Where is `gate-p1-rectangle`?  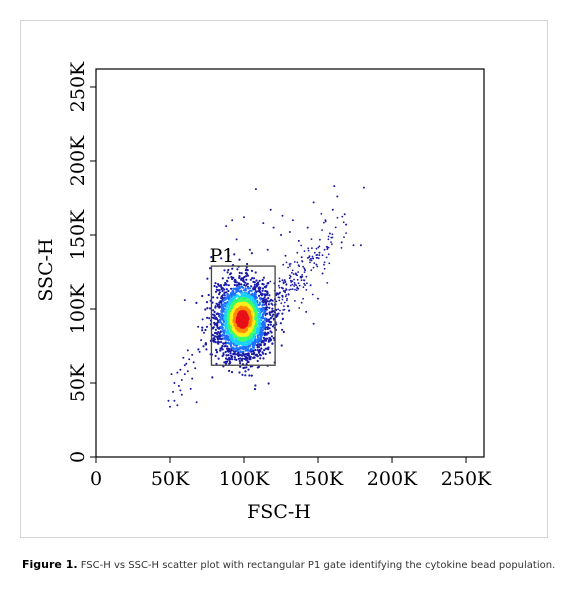 gate-p1-rectangle is located at coordinates (243, 315).